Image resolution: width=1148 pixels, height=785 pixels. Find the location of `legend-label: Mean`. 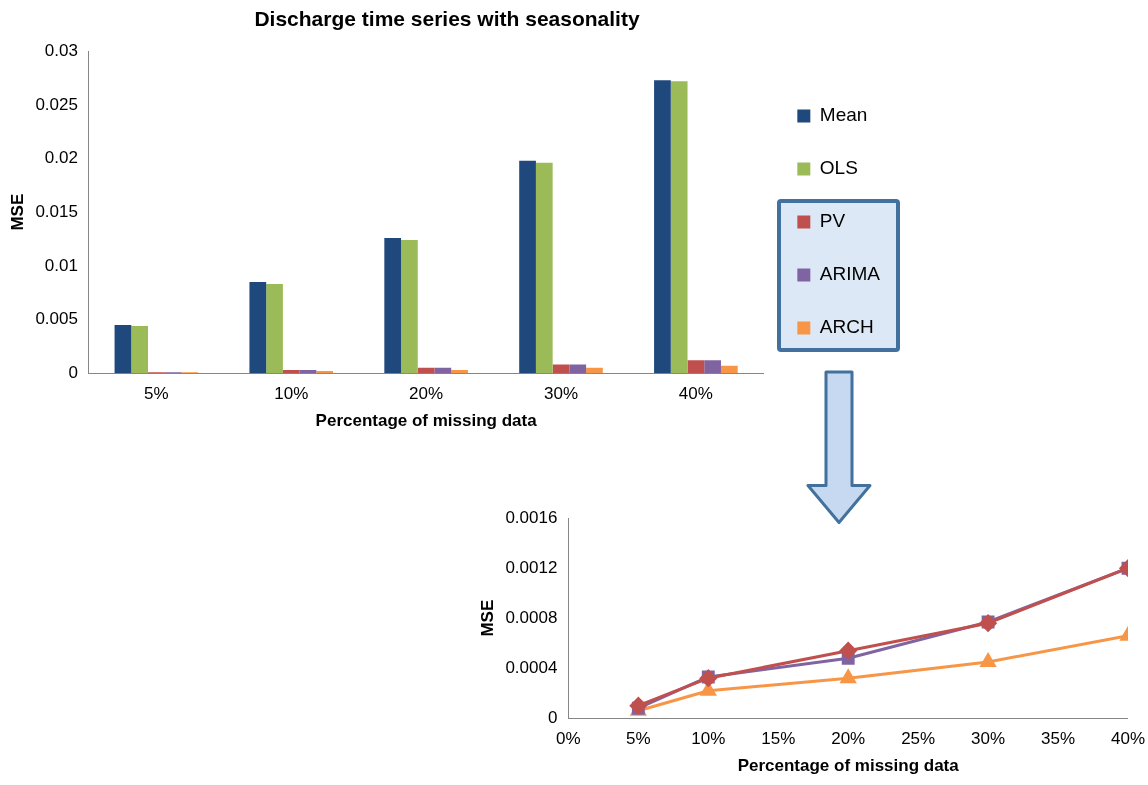

legend-label: Mean is located at coordinates (843, 115).